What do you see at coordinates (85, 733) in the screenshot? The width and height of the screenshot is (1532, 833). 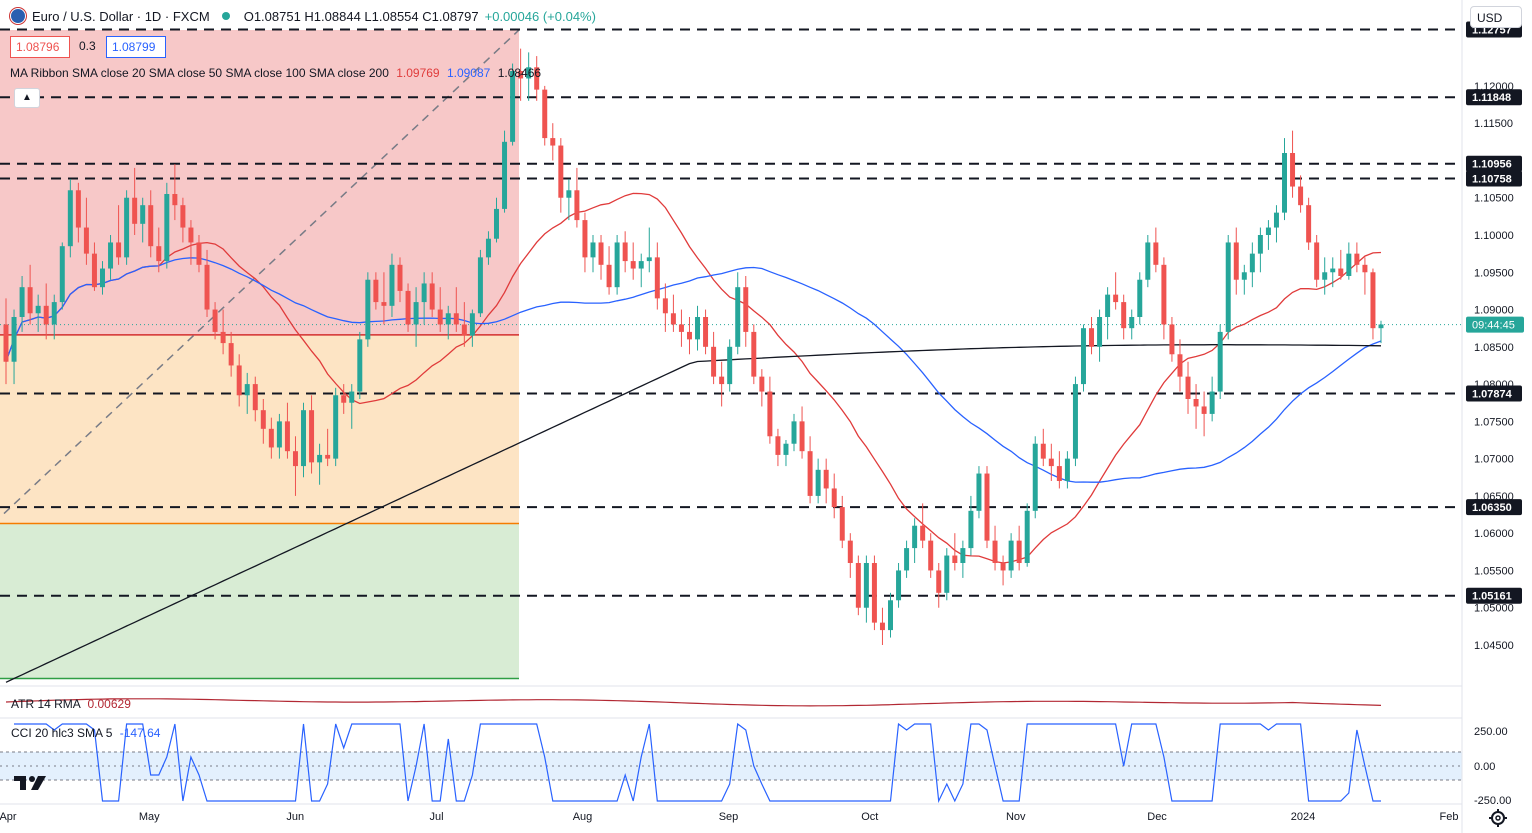 I see `cci-legend: CCI 20 hlc3 SMA 5 -147.64` at bounding box center [85, 733].